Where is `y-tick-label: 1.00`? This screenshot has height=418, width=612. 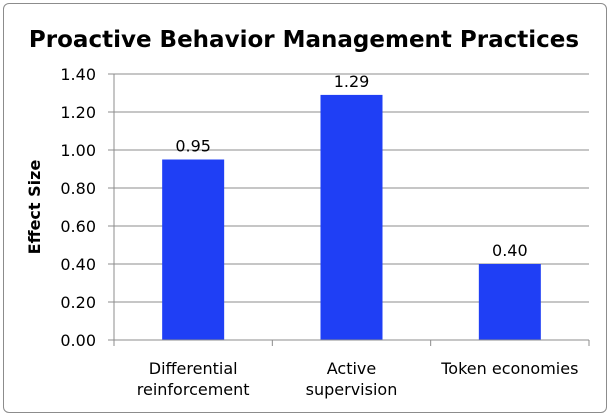 y-tick-label: 1.00 is located at coordinates (78, 150).